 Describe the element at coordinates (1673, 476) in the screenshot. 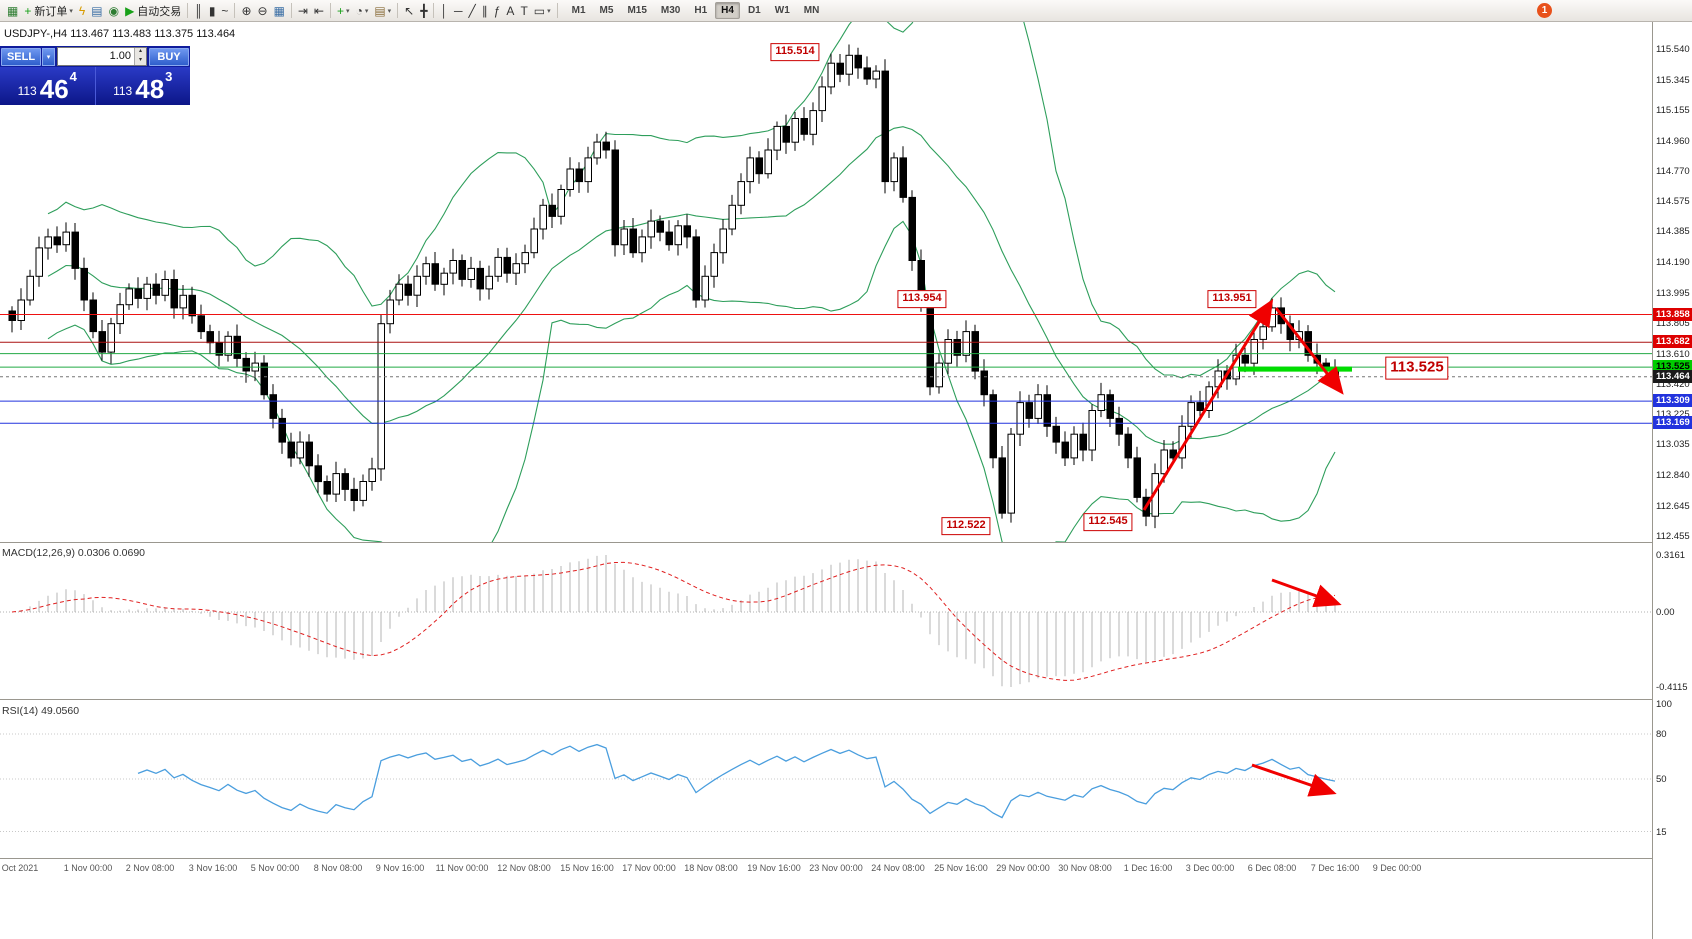

I see `price-axis-label: 112.840` at that location.